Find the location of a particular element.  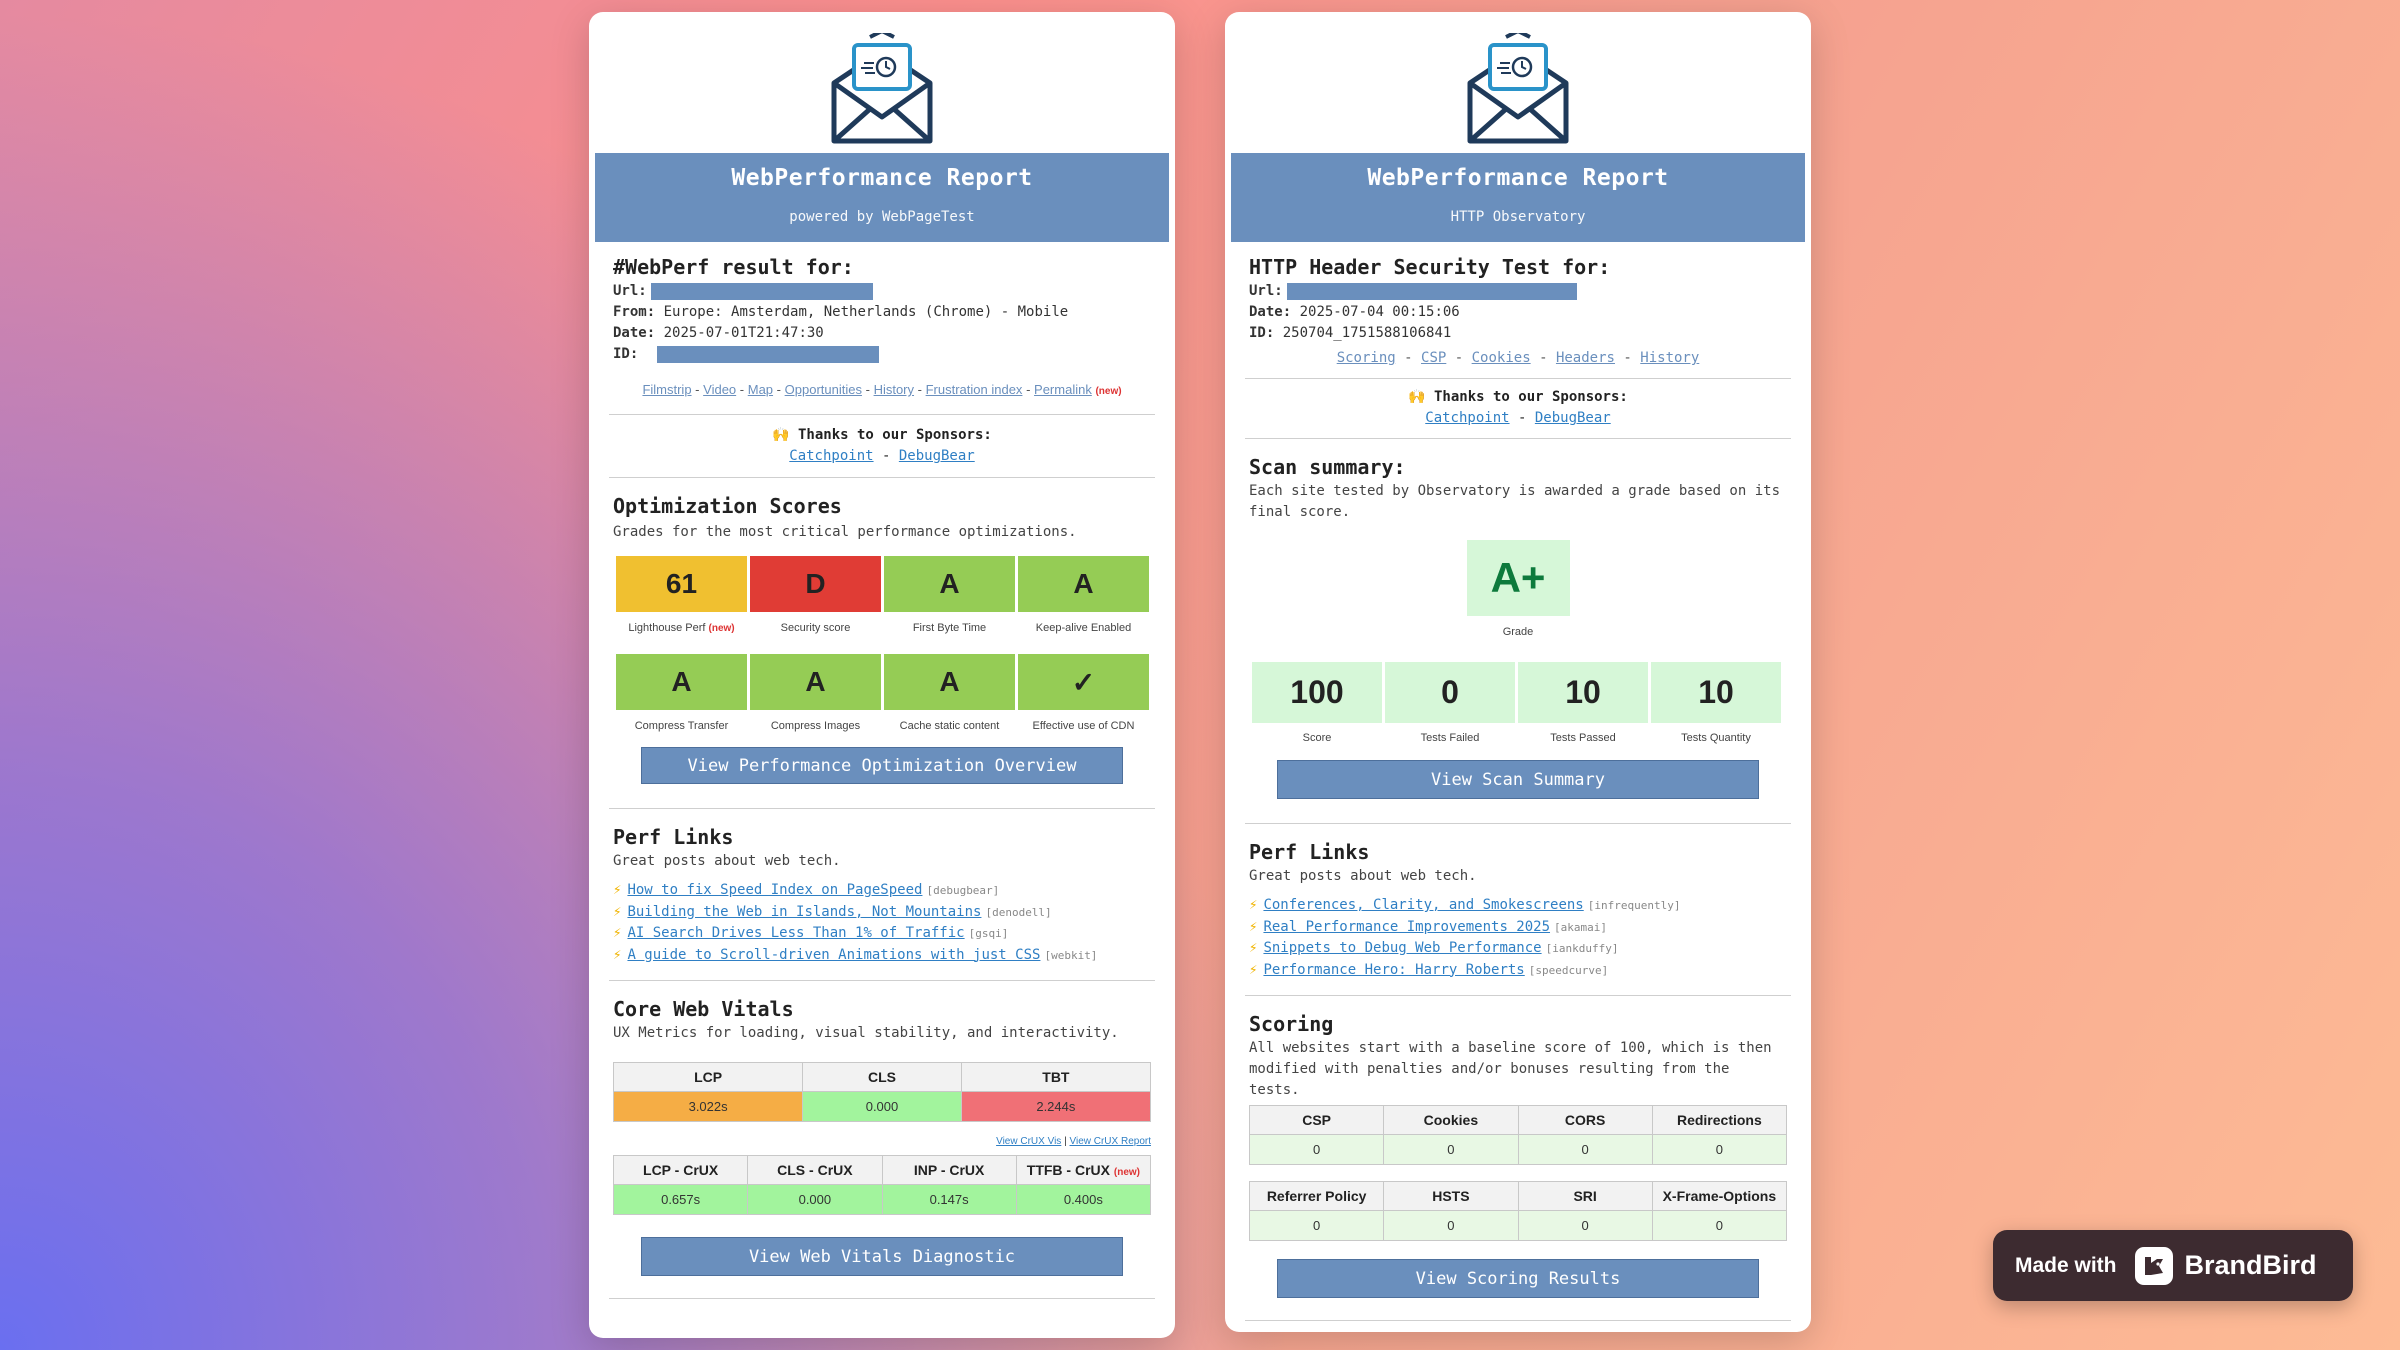

grade-tile: D Security score is located at coordinates (815, 595).